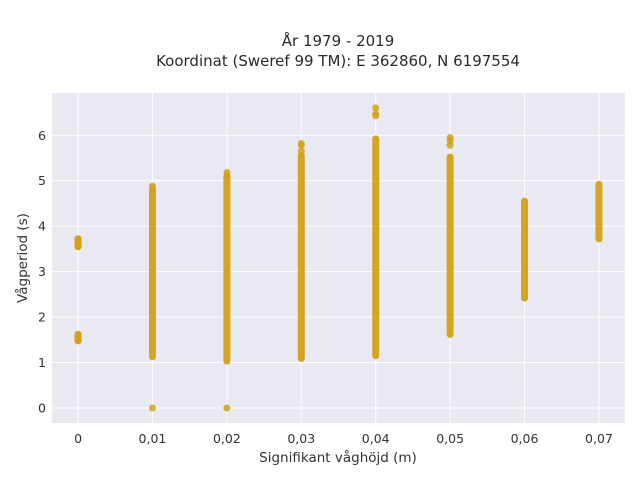 This screenshot has width=640, height=480. Describe the element at coordinates (338, 40) in the screenshot. I see `chart-title-line-1: År 1979 - 2019` at that location.